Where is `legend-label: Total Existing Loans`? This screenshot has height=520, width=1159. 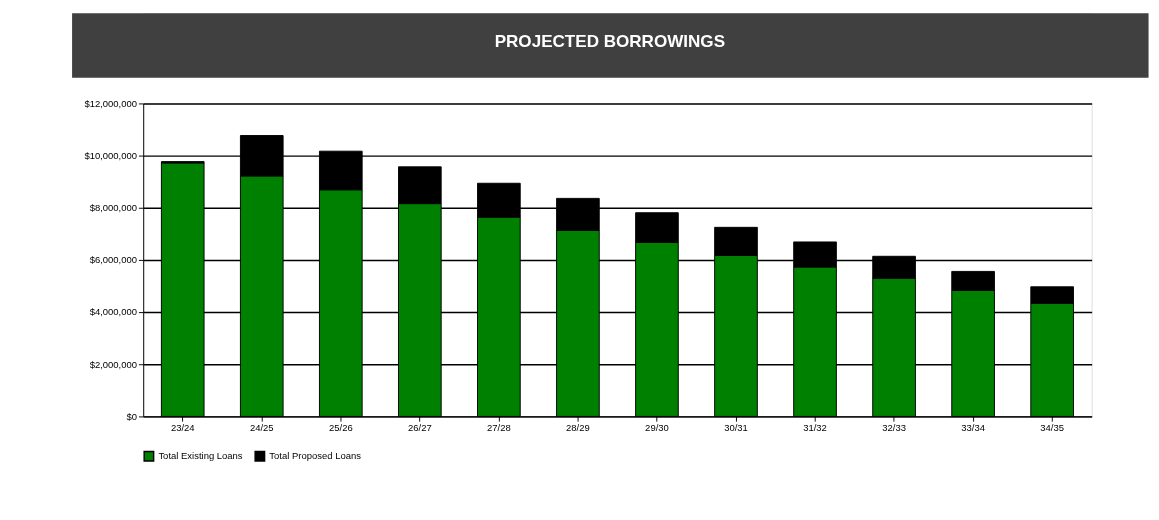
legend-label: Total Existing Loans is located at coordinates (200, 456).